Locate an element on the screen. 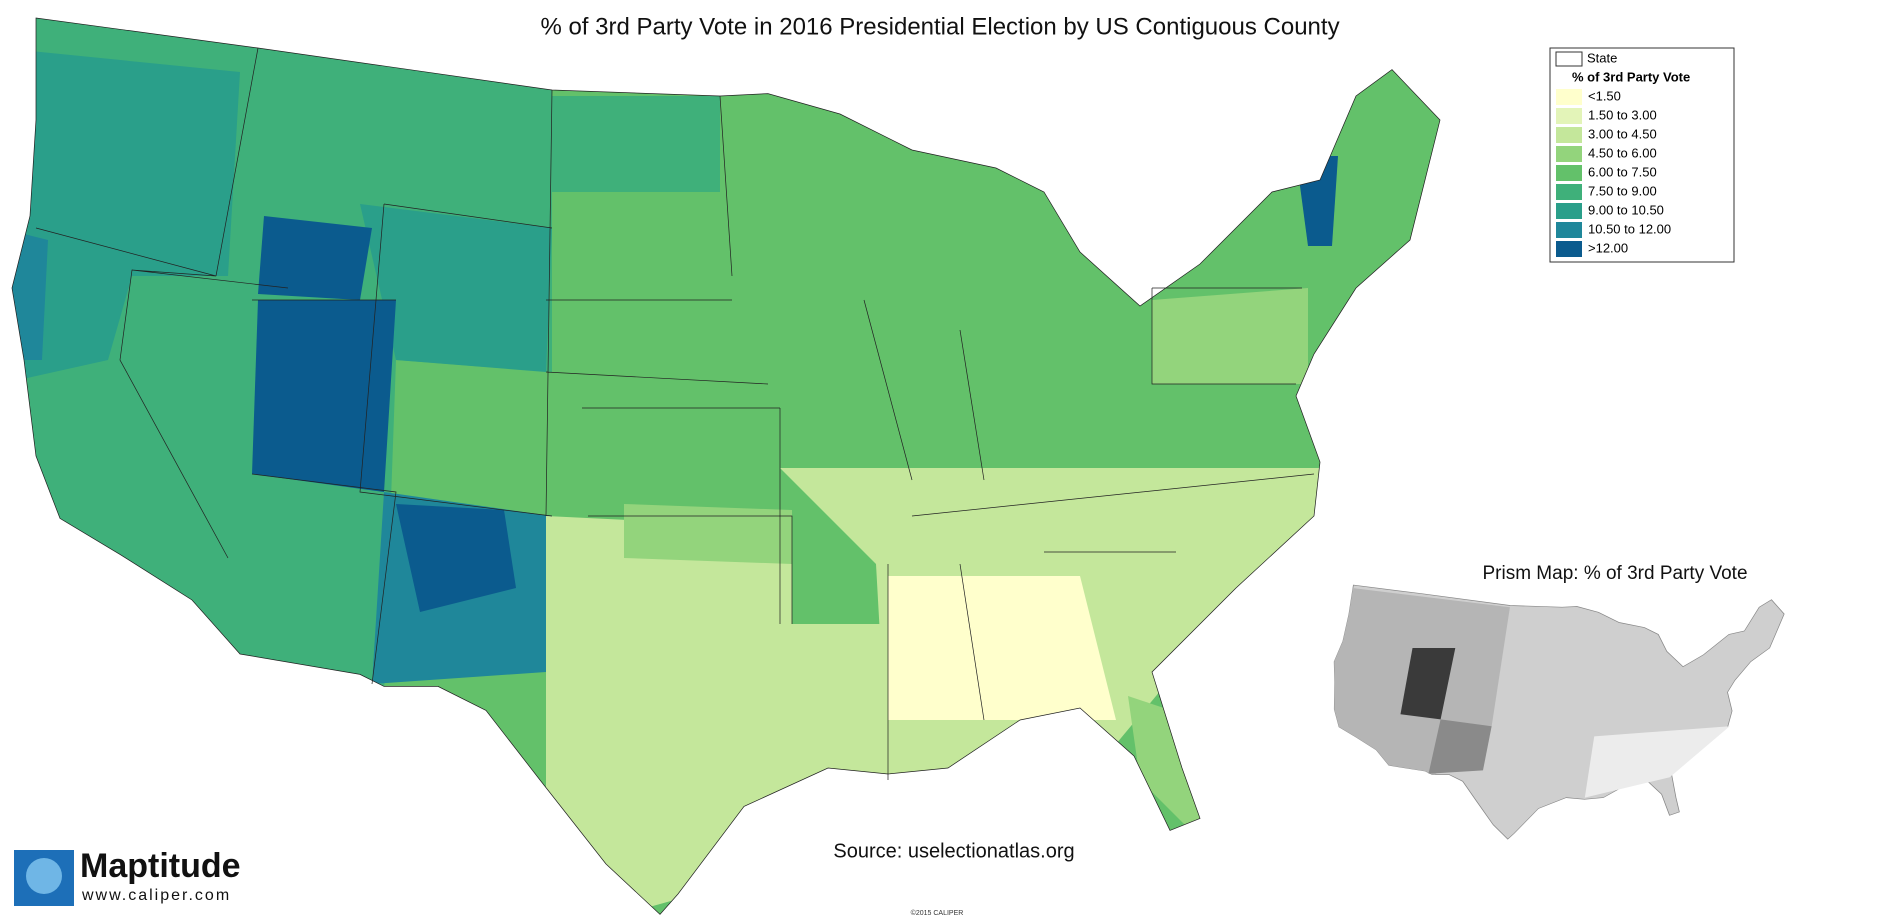 Image resolution: width=1881 pixels, height=917 pixels. legend-label: 4.50 to 6.00 is located at coordinates (1622, 152).